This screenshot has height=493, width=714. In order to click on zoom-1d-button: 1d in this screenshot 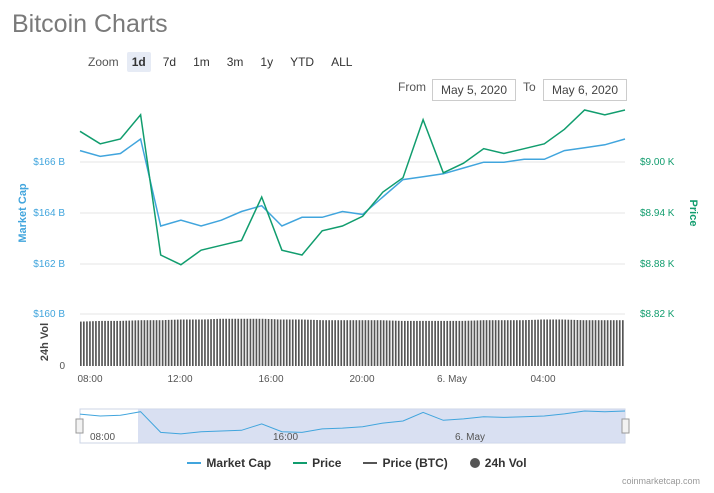, I will do `click(138, 62)`.